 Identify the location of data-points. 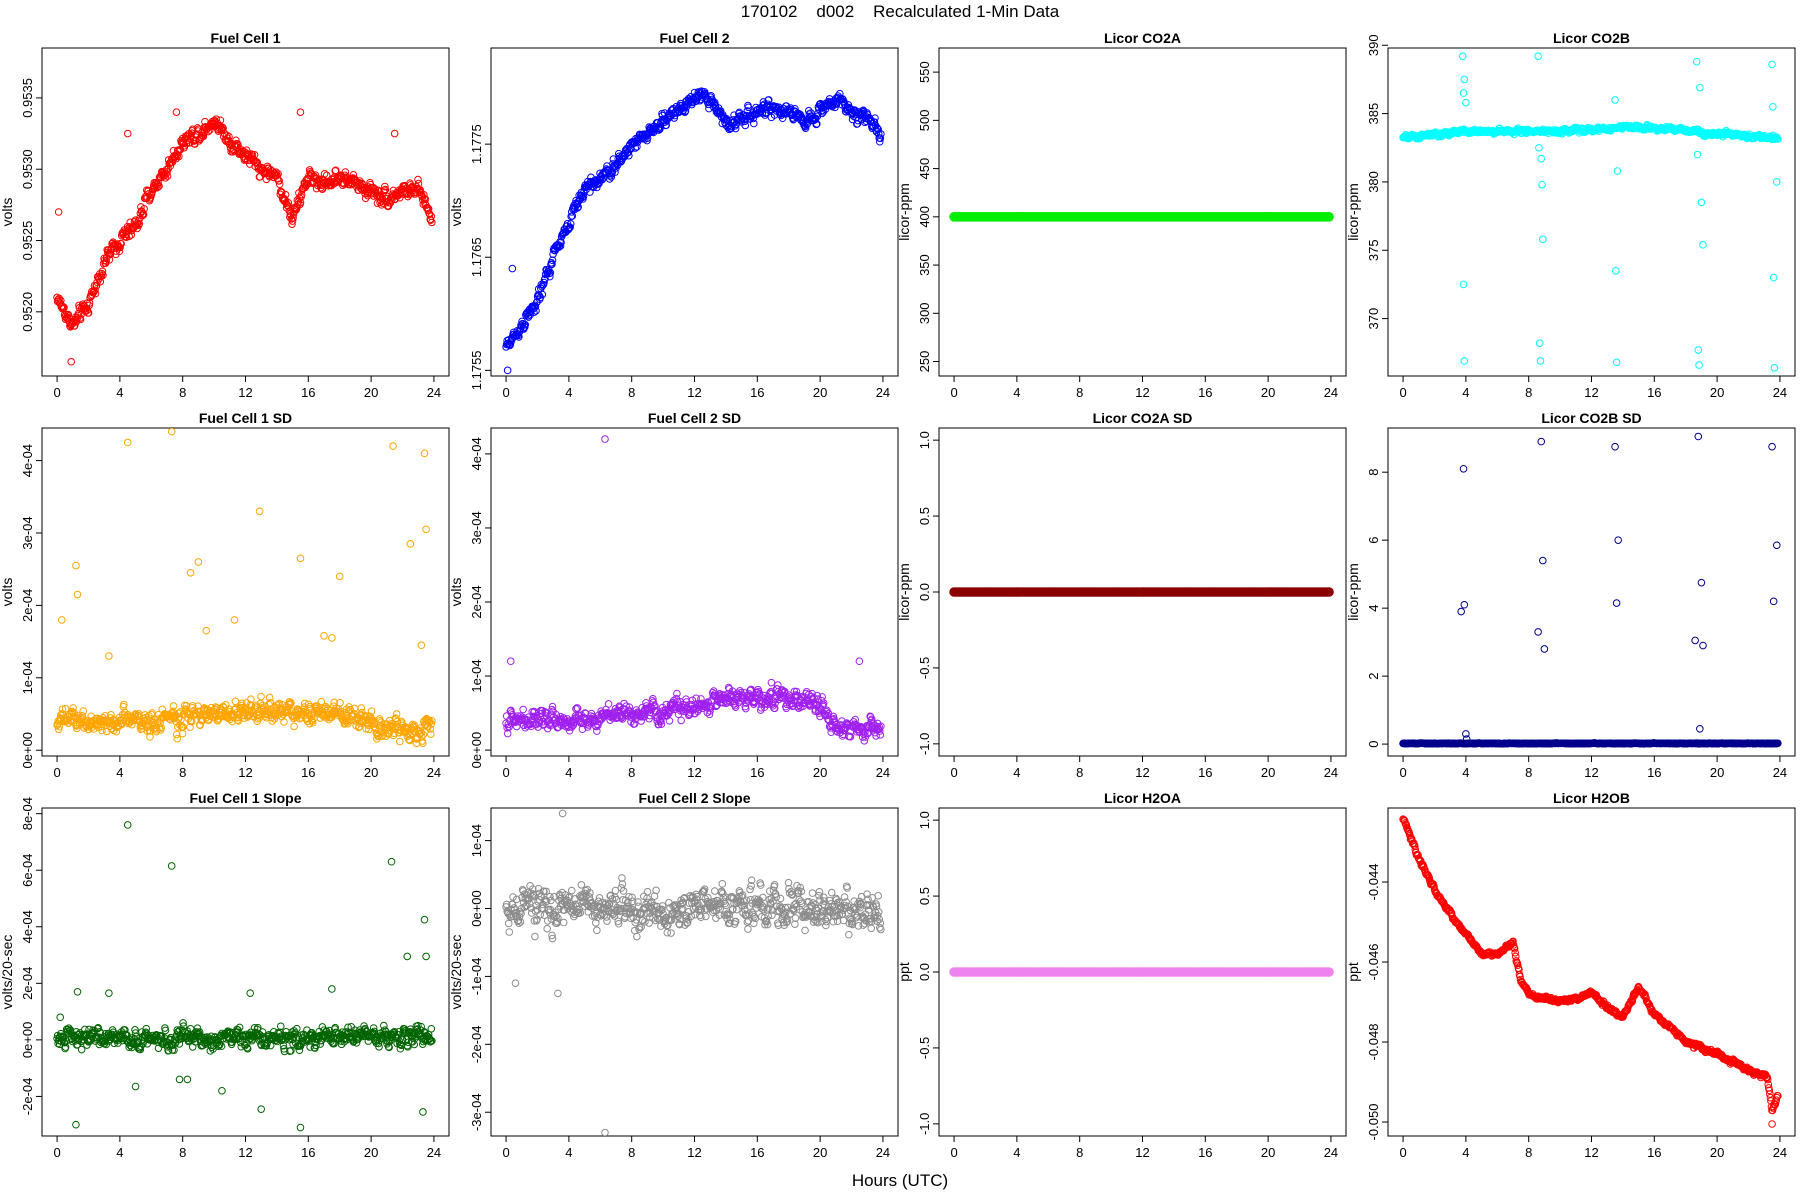
(244, 976).